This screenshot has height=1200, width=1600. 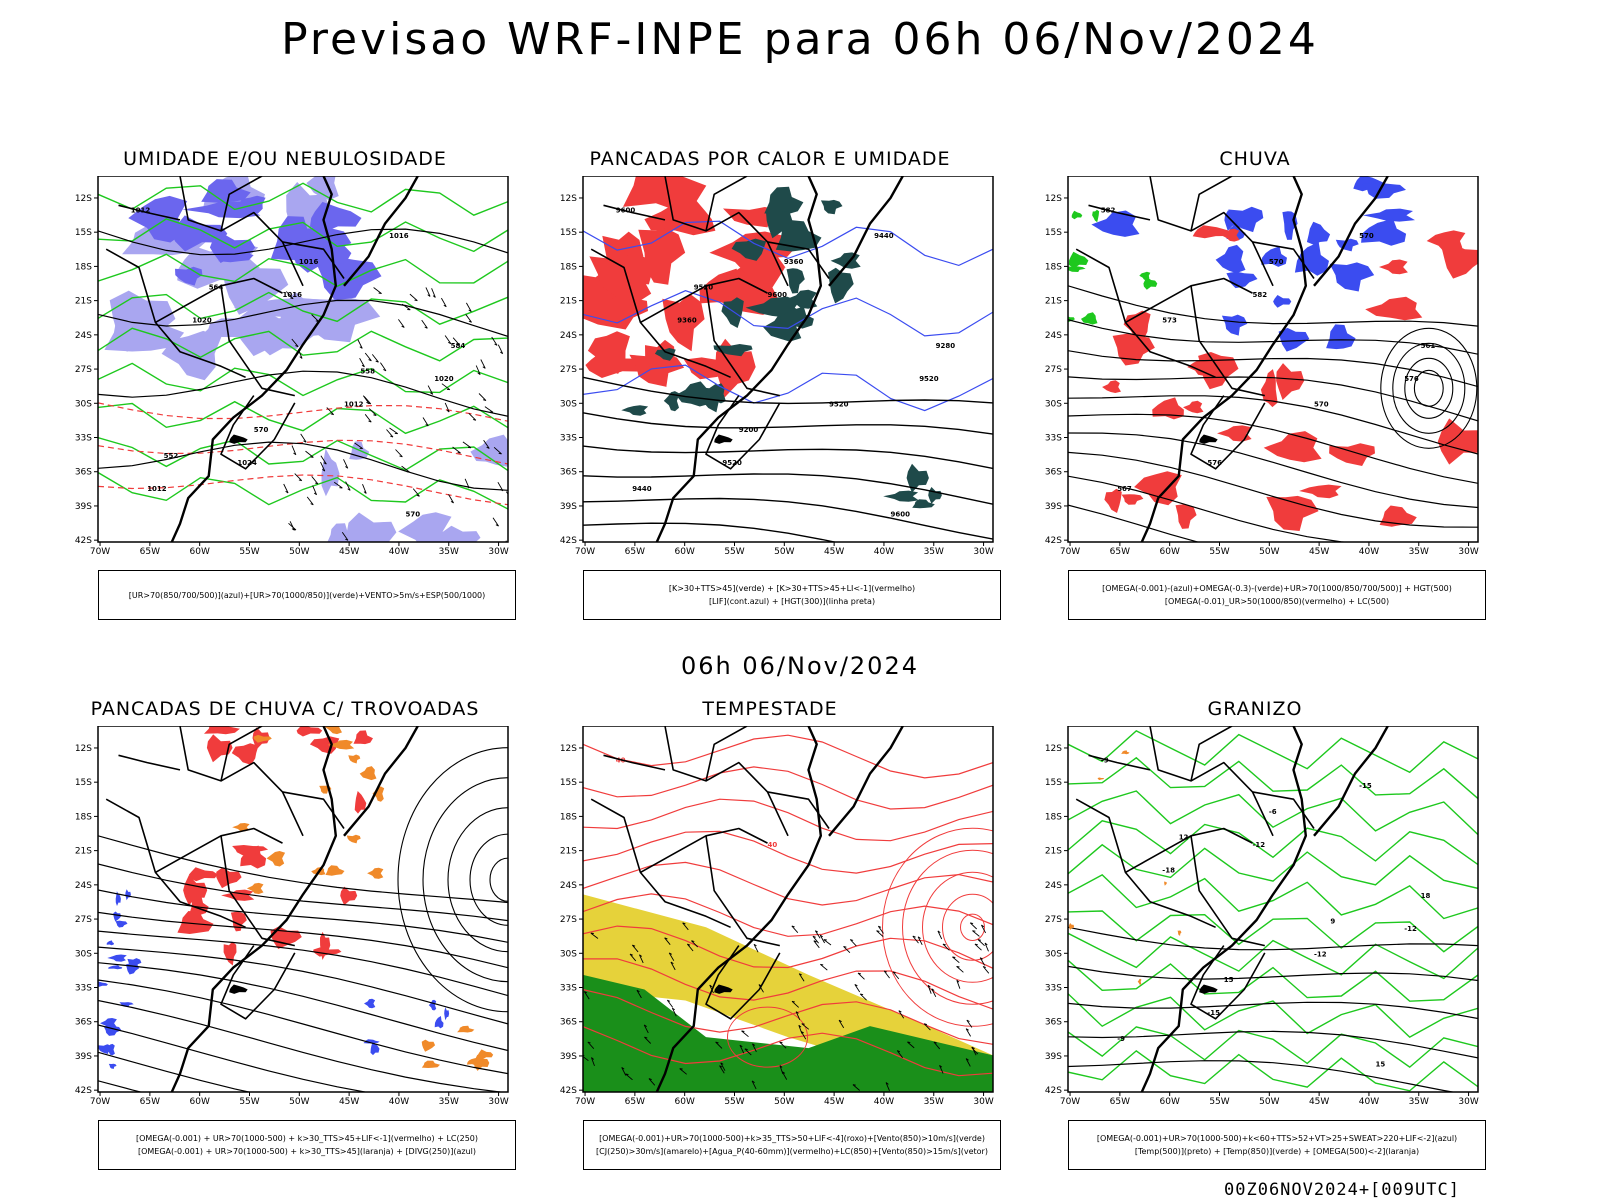 I want to click on contour-label: 9360, so click(x=687, y=320).